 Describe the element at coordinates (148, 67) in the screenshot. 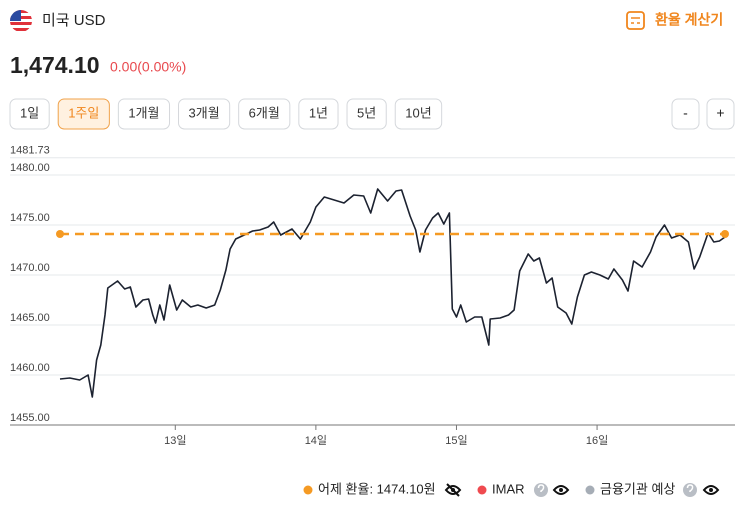

I see `price-change: 0.00(0.00%)` at that location.